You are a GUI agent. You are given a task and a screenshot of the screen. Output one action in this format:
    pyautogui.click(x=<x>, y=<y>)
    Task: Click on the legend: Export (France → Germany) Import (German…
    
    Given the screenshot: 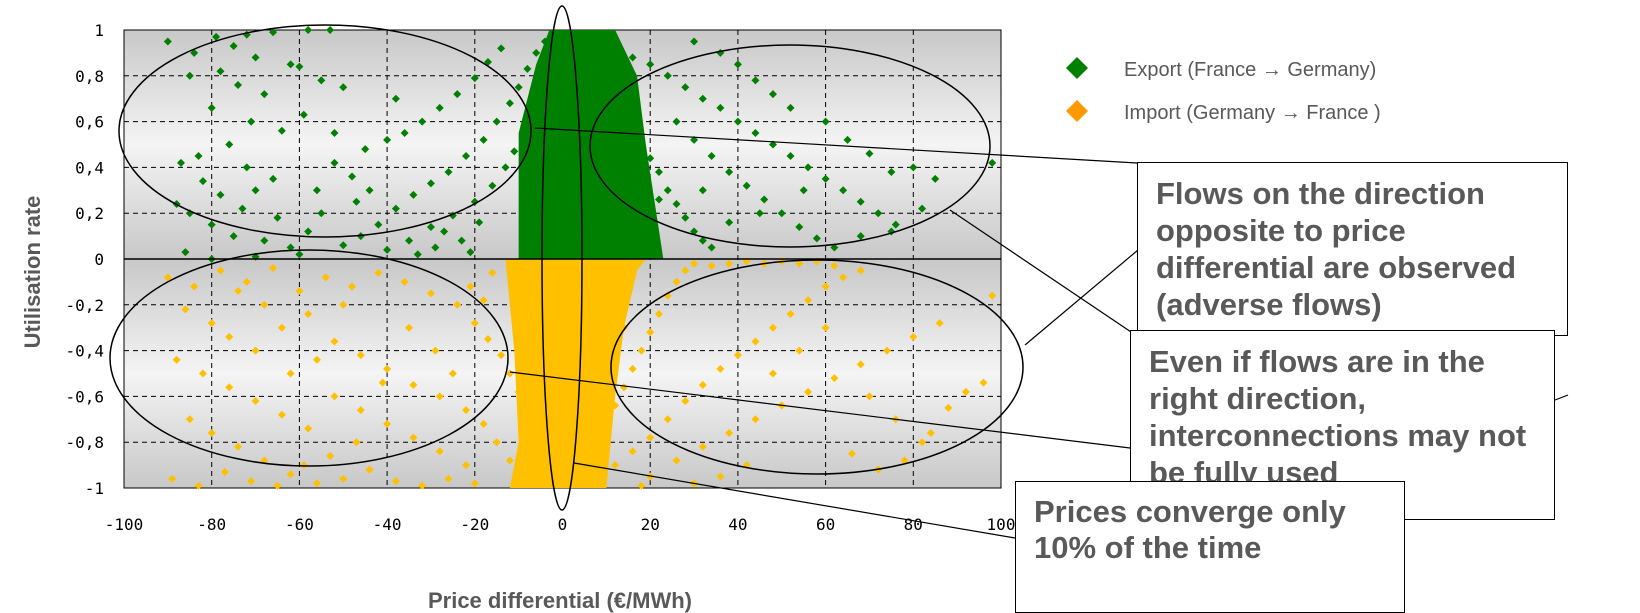 What is the action you would take?
    pyautogui.click(x=1223, y=90)
    